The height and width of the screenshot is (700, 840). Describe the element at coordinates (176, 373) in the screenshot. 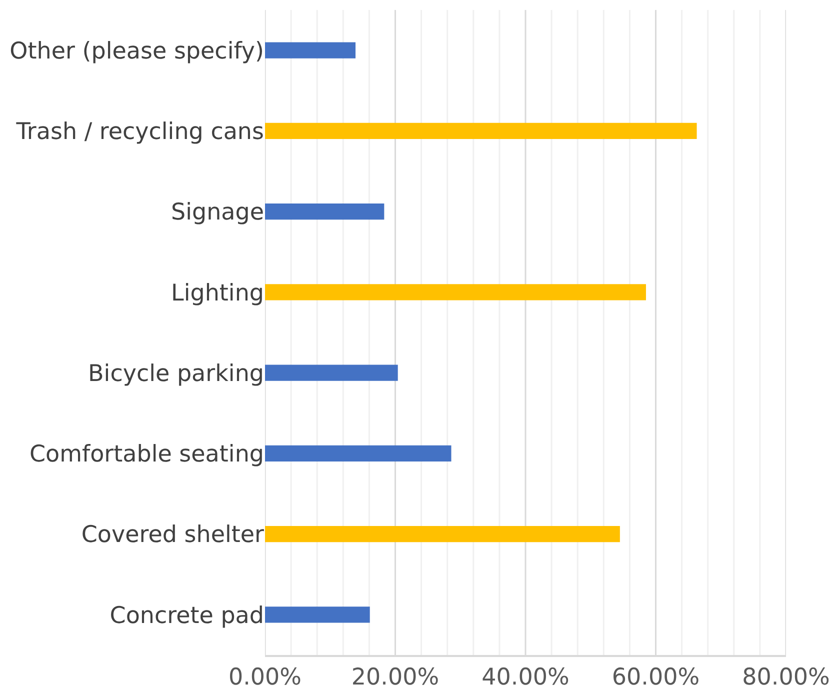

I see `y-tick-label: Bicycle parking` at that location.